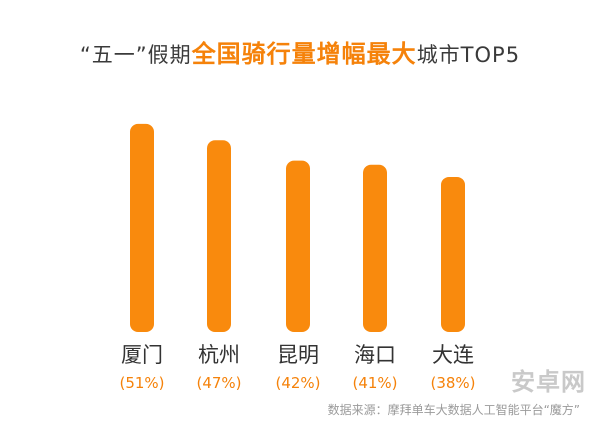 The image size is (600, 424). Describe the element at coordinates (142, 355) in the screenshot. I see `category-label-1: 厦门` at that location.